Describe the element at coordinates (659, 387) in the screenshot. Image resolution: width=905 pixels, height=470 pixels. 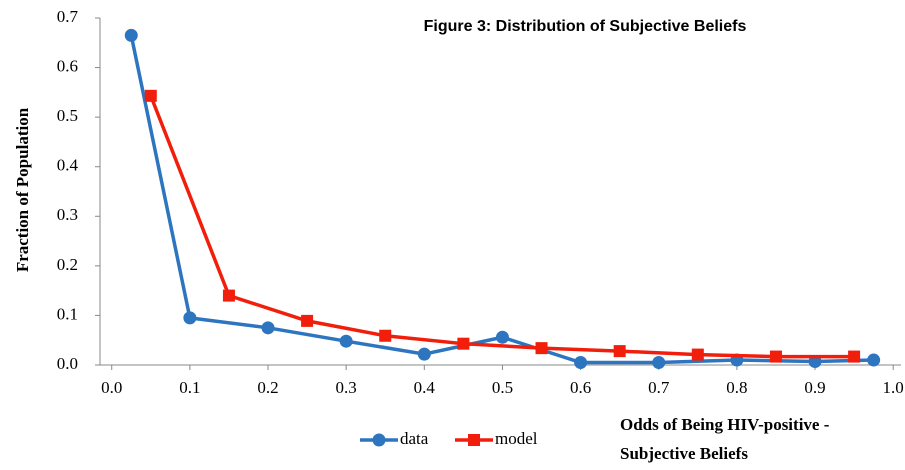
I see `x-tick-label: 0.7` at that location.